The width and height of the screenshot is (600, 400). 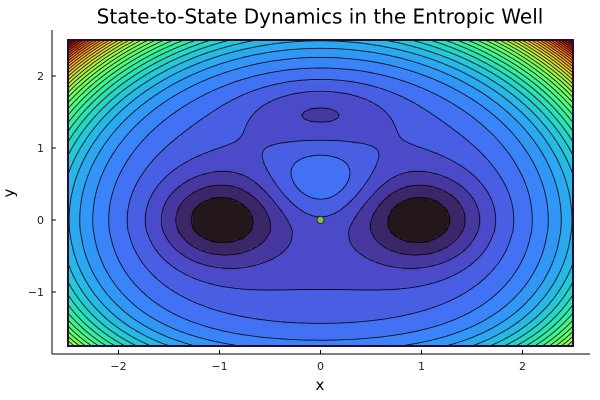 What do you see at coordinates (40, 76) in the screenshot?
I see `y-tick-label: 2` at bounding box center [40, 76].